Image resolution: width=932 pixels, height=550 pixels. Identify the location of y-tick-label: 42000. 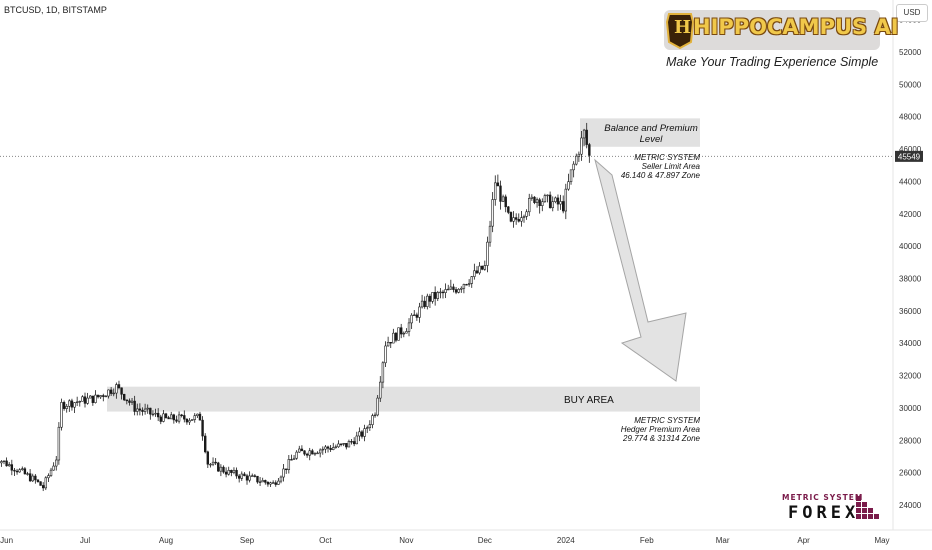
(910, 214).